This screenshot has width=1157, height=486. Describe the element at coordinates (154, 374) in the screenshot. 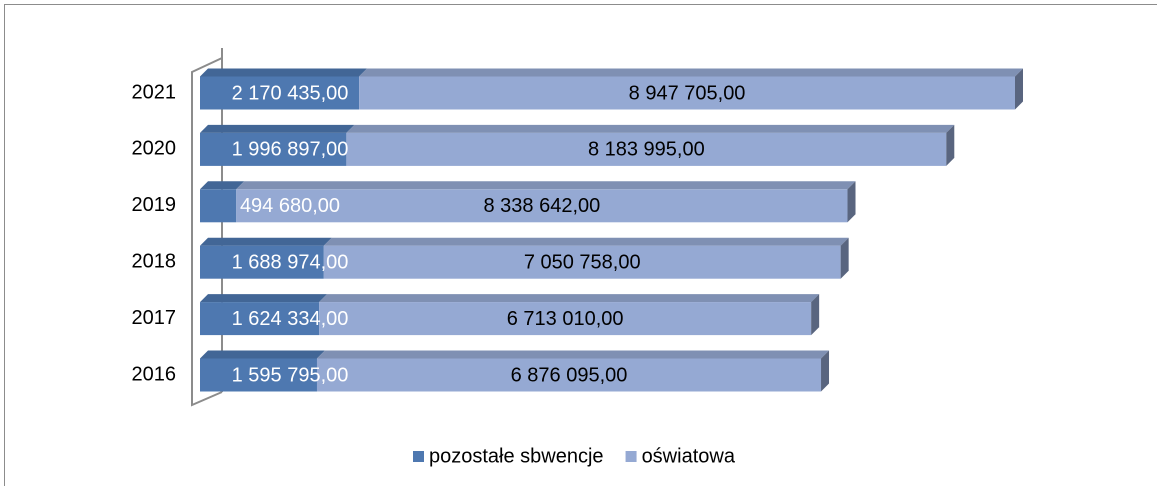

I see `y-tick-label: 2016` at that location.